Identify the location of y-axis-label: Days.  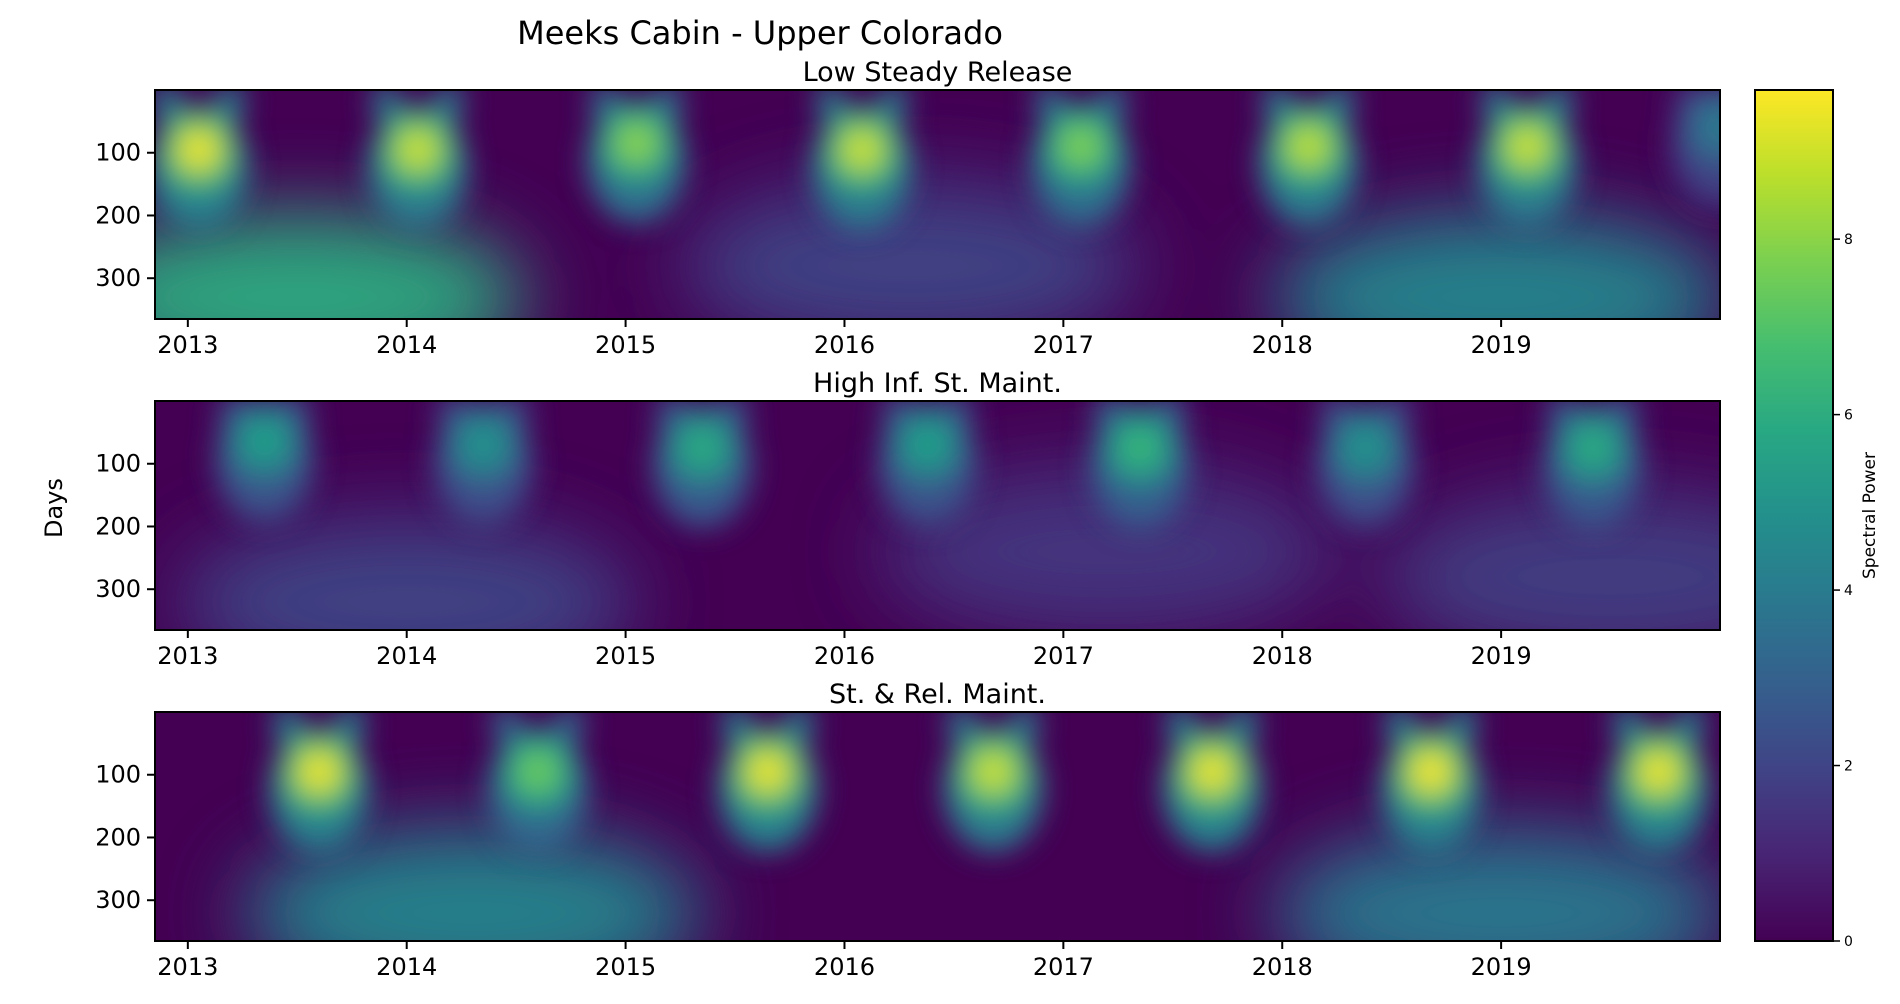
(54, 508).